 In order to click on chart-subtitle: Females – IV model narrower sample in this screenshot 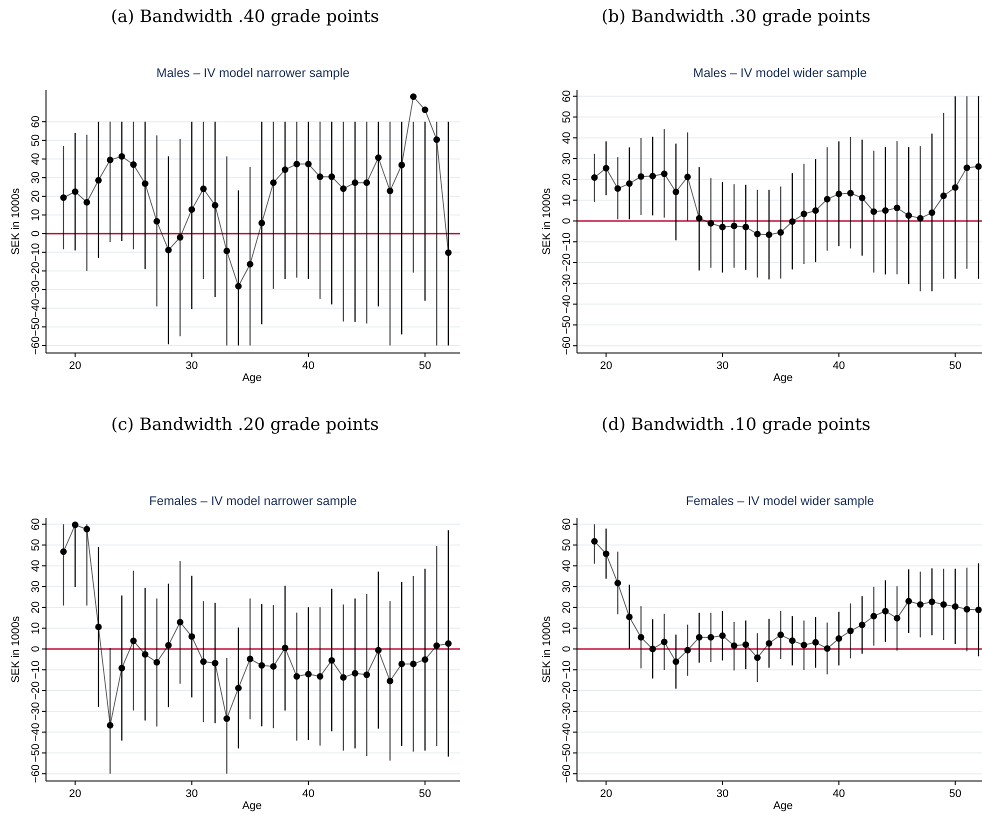, I will do `click(253, 501)`.